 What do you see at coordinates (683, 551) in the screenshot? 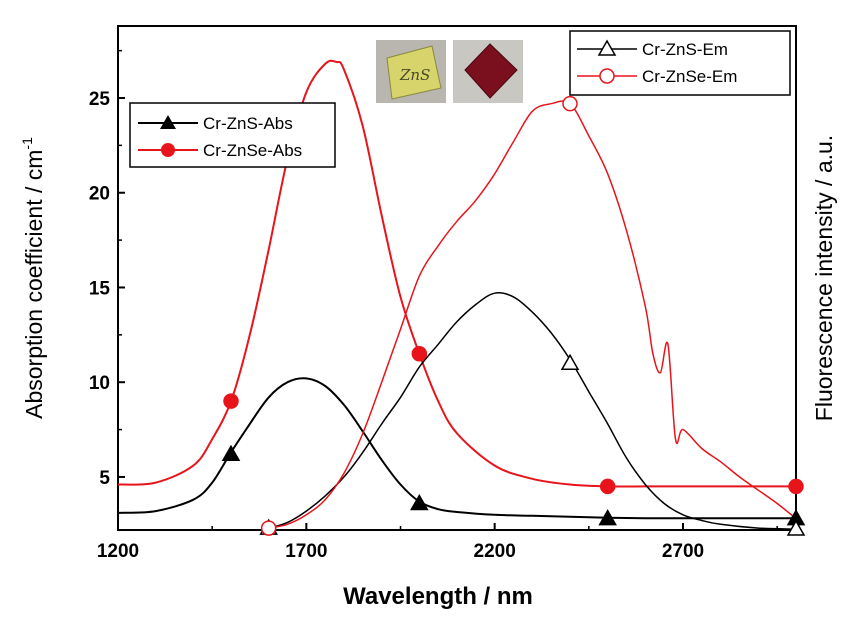
I see `x-tick-label: 2700` at bounding box center [683, 551].